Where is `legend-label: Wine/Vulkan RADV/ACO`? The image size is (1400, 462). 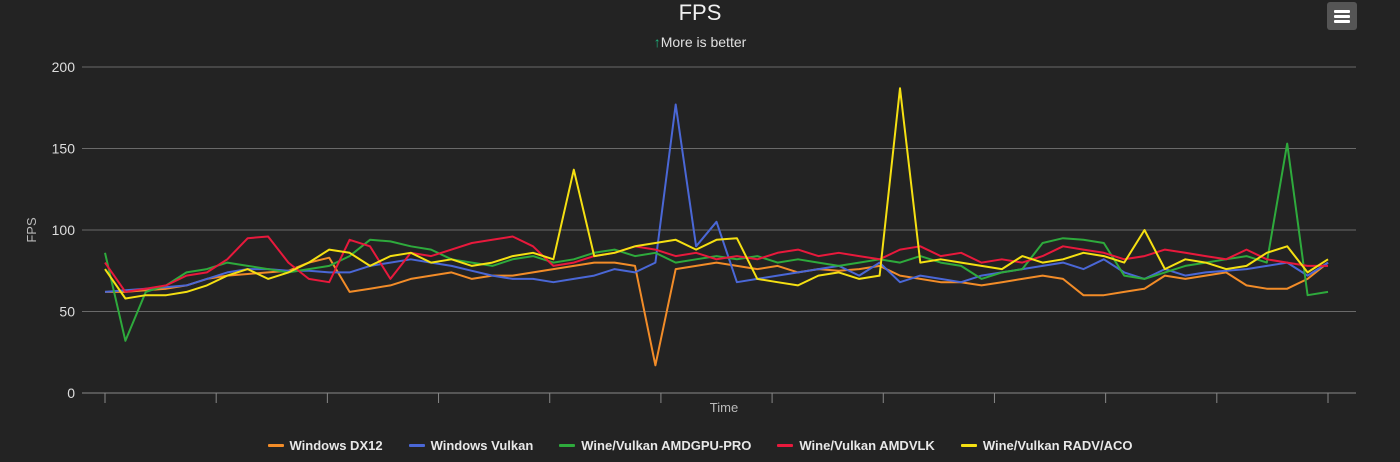 legend-label: Wine/Vulkan RADV/ACO is located at coordinates (1057, 445).